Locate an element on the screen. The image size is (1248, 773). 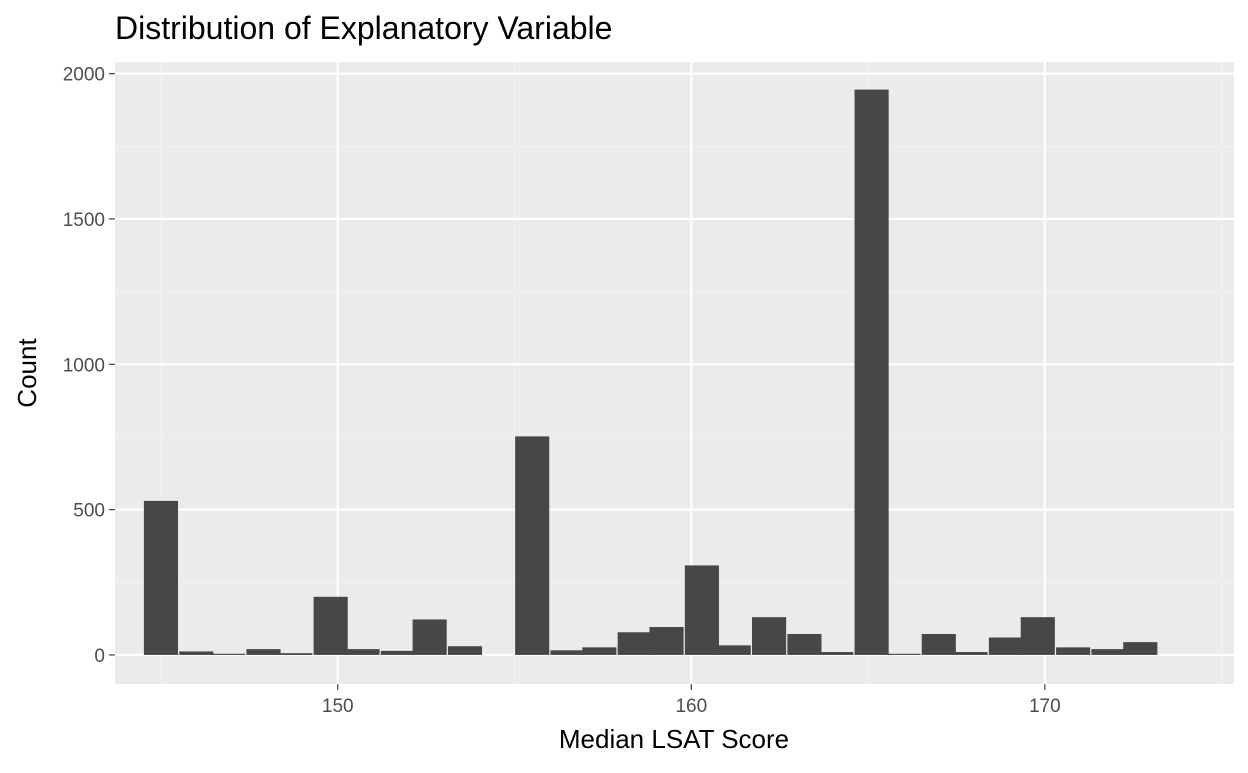
y-axis: 0 500 1000 1500 2000 is located at coordinates (89, 366).